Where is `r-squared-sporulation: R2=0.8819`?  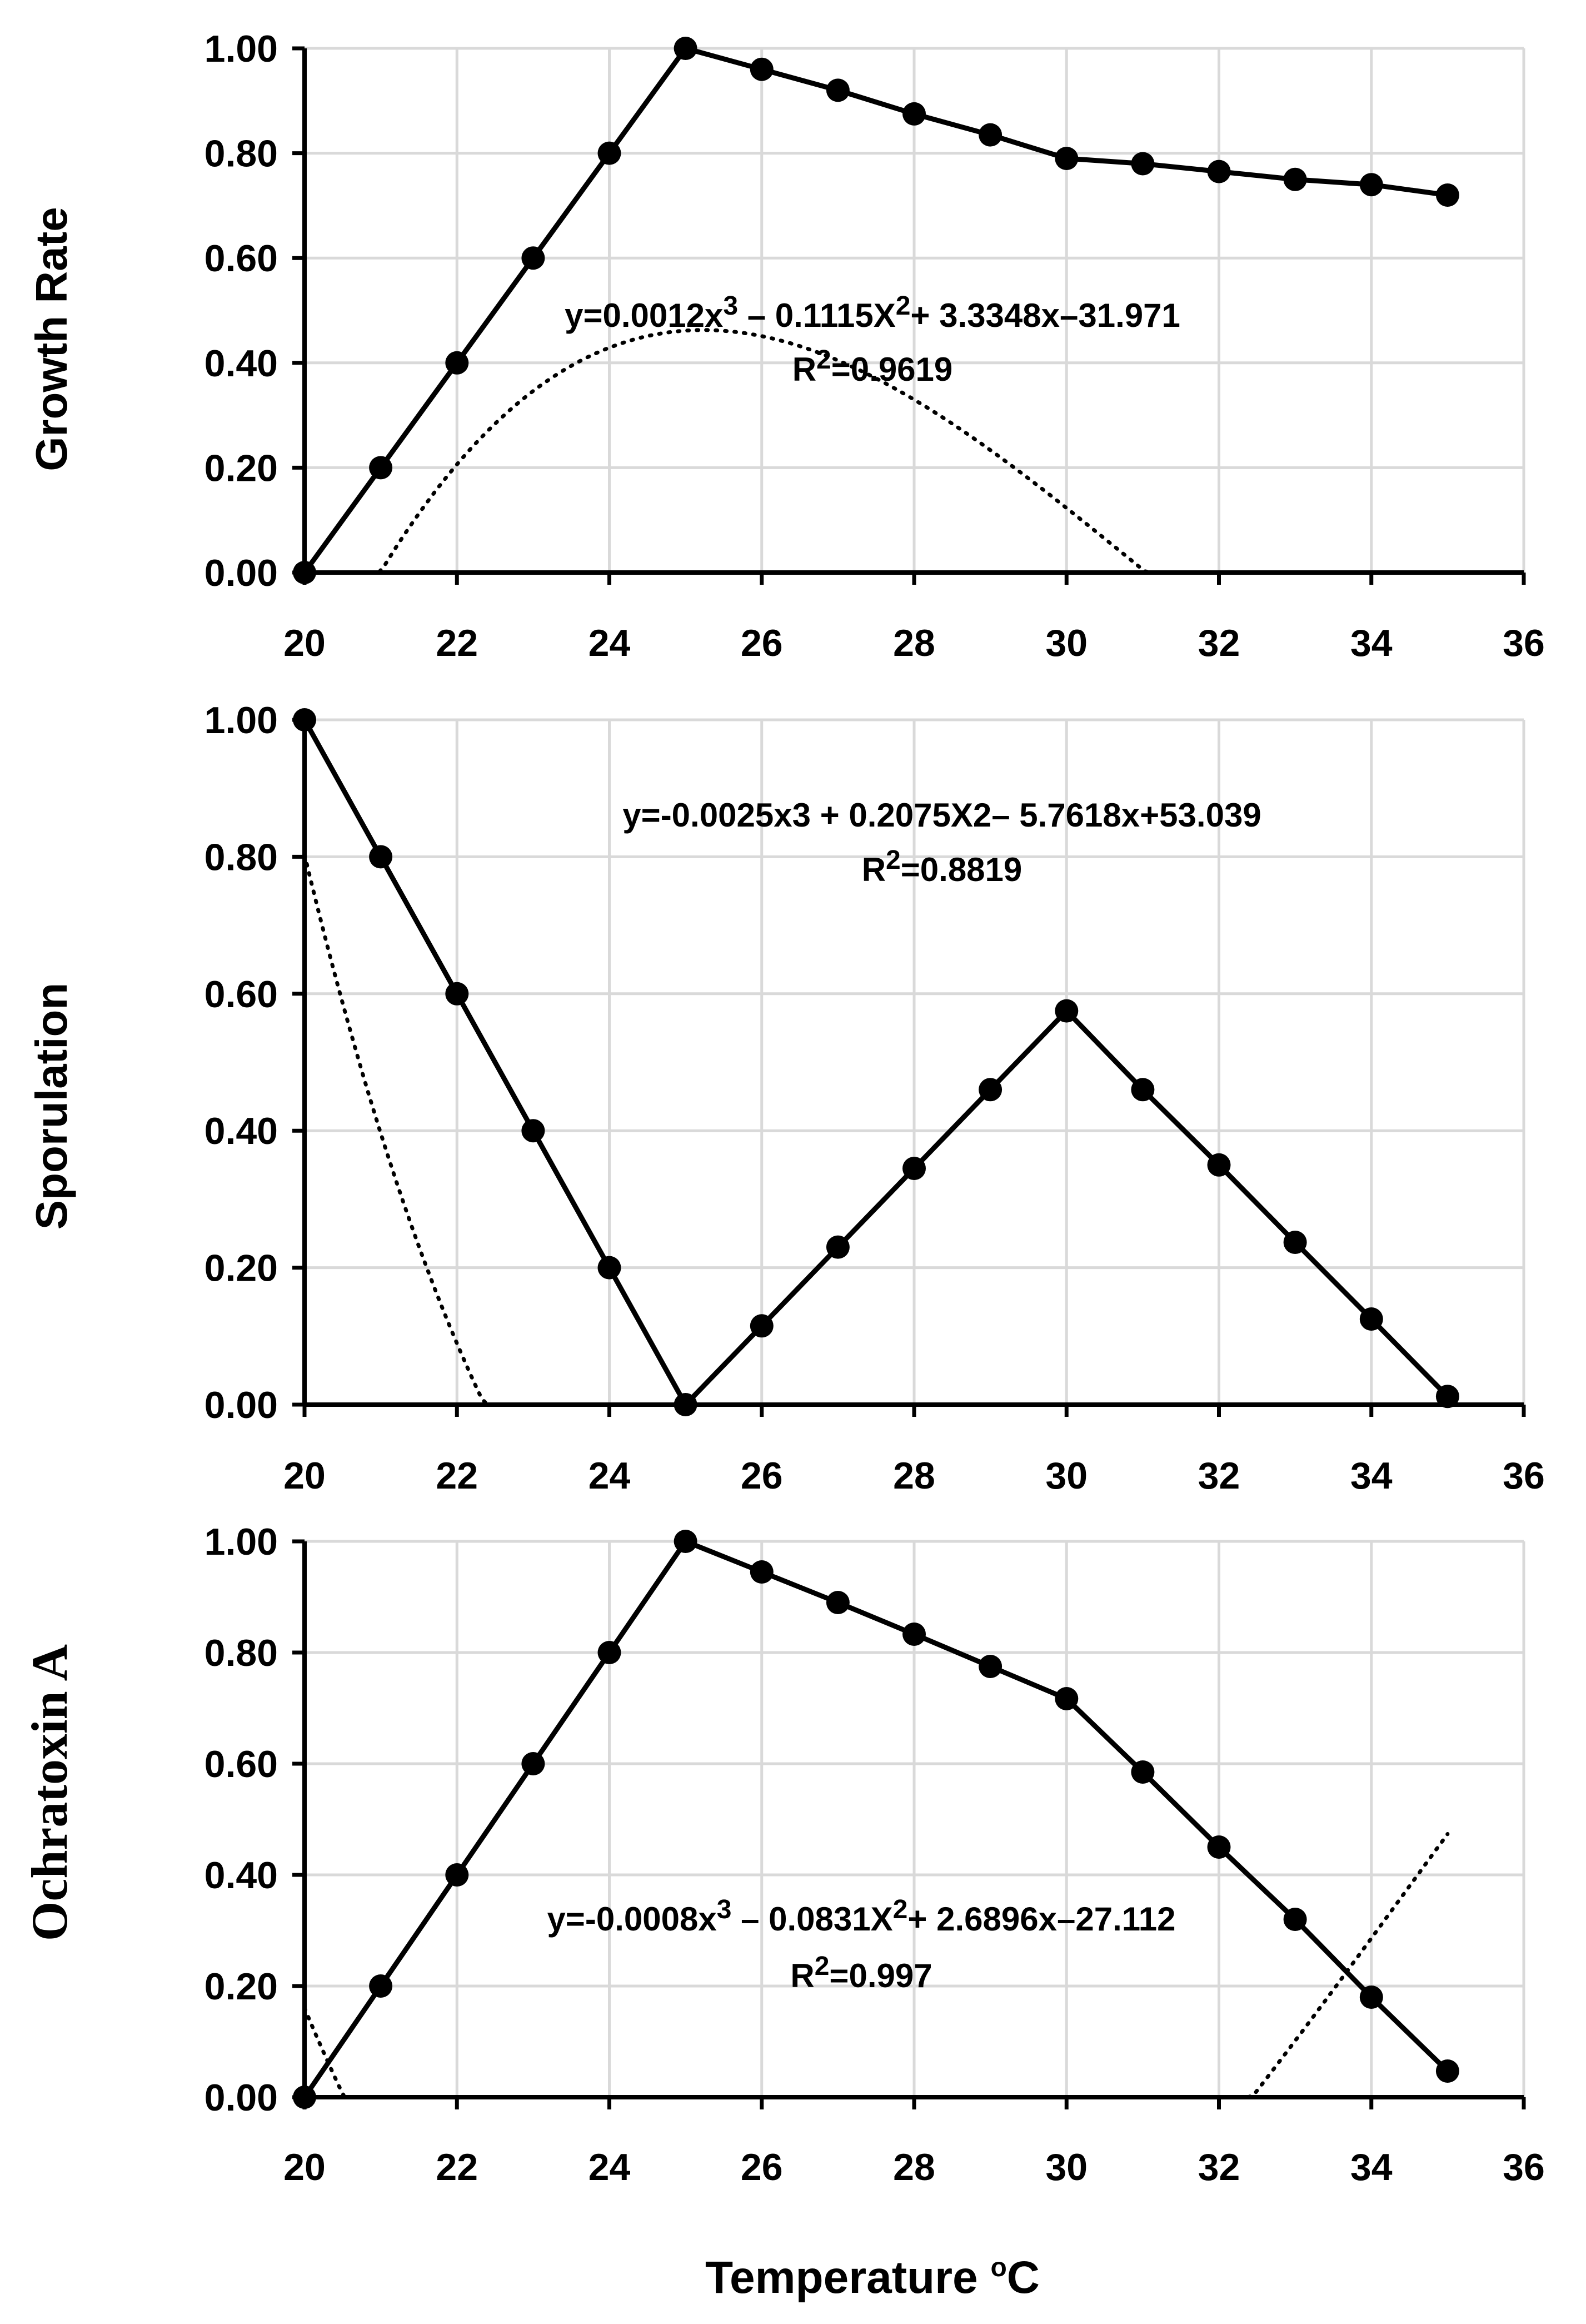 r-squared-sporulation: R2=0.8819 is located at coordinates (942, 866).